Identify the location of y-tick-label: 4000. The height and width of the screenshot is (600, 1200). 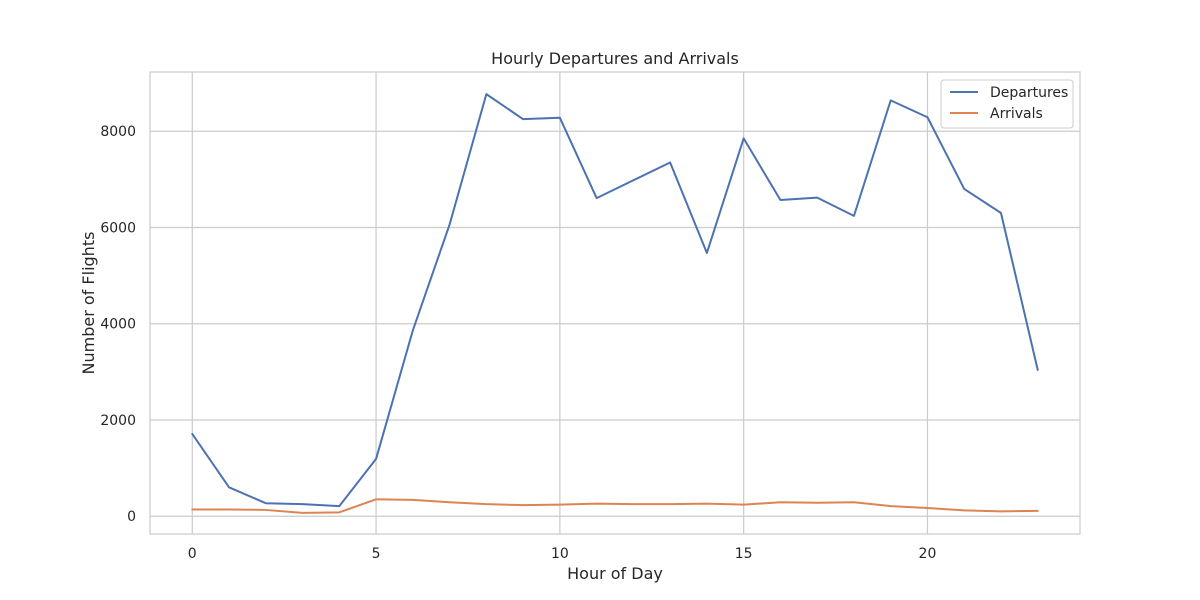
(118, 325).